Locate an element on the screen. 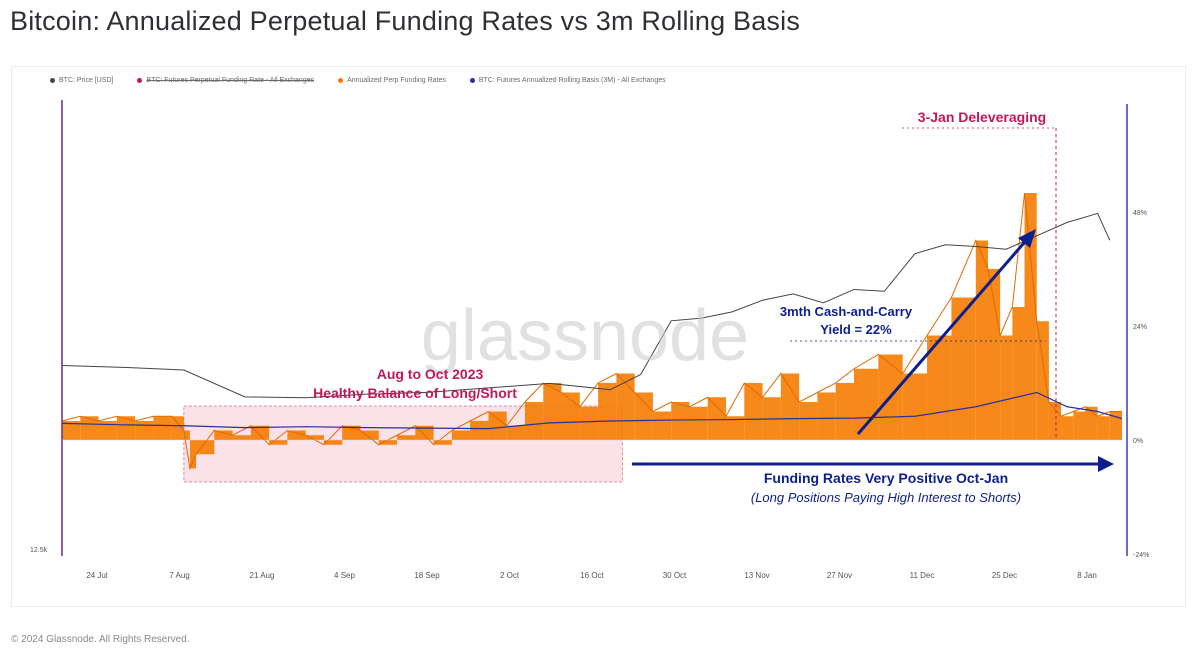  copyright-text: © 2024 Glassnode. All Rights Reserved. is located at coordinates (100, 639).